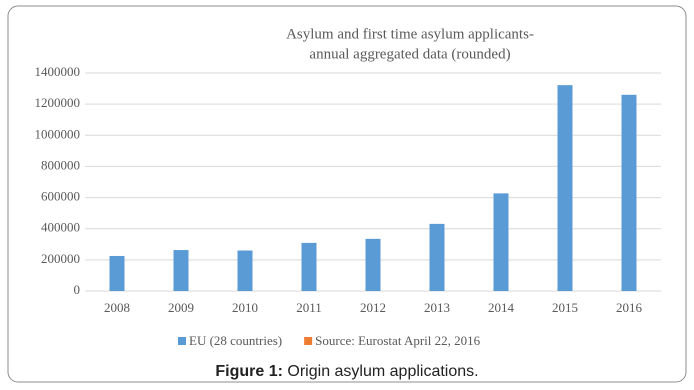 Image resolution: width=694 pixels, height=390 pixels. Describe the element at coordinates (58, 102) in the screenshot. I see `y-tick-label: 1200000` at that location.